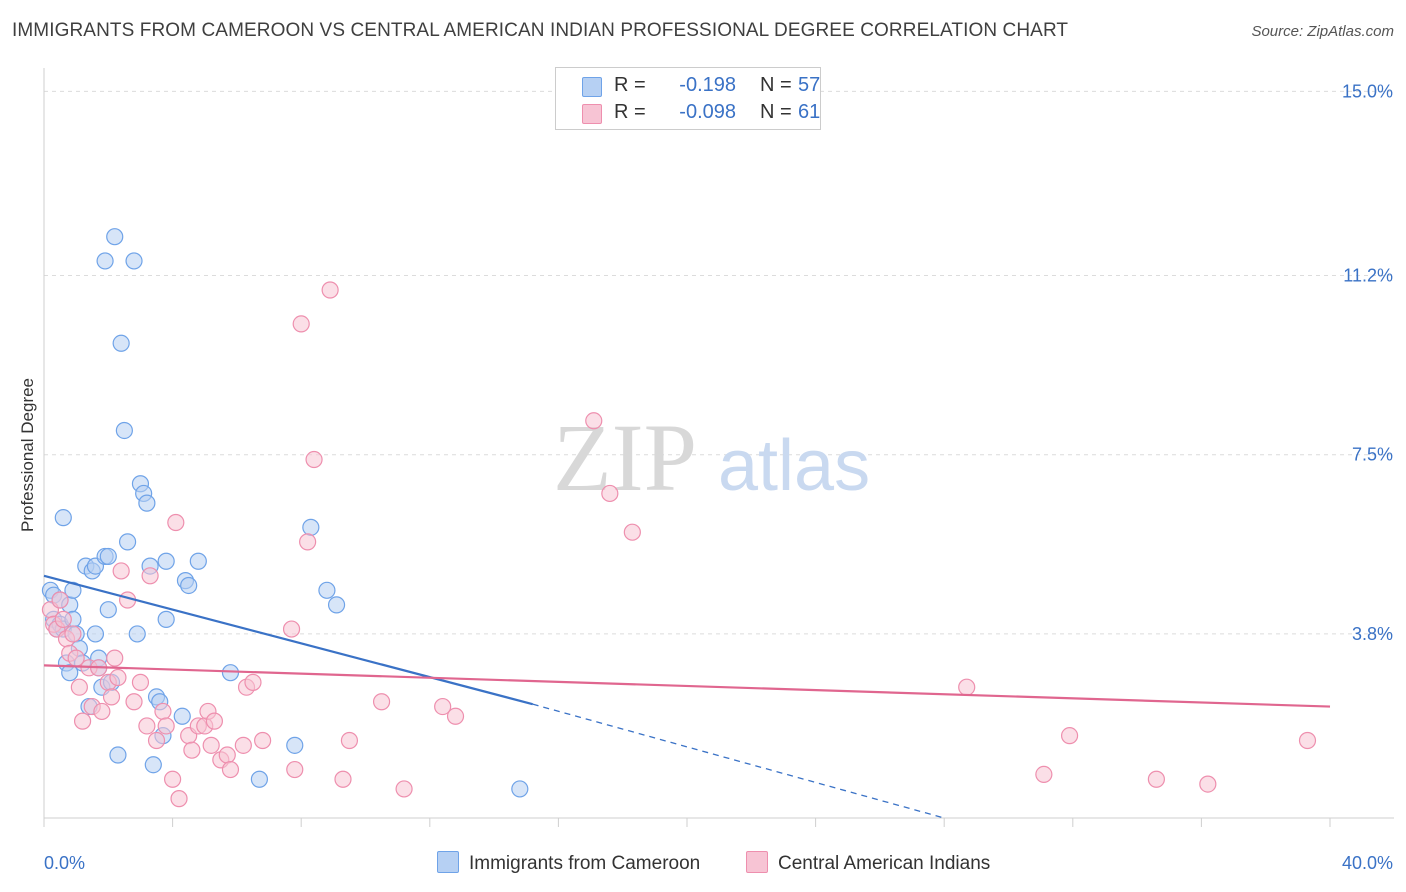 This screenshot has width=1406, height=892. Describe the element at coordinates (64, 863) in the screenshot. I see `x-tick-label-min: 0.0%` at that location.